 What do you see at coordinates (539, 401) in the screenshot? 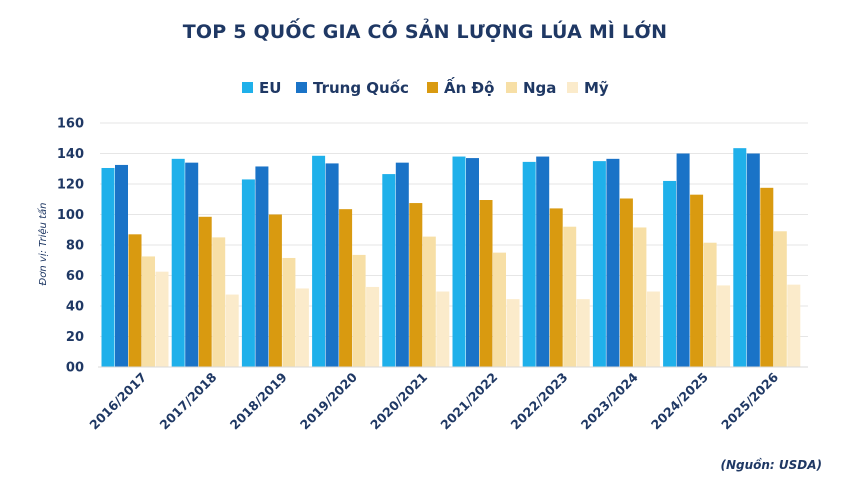
I see `x-tick-label: 2022/2023` at bounding box center [539, 401].